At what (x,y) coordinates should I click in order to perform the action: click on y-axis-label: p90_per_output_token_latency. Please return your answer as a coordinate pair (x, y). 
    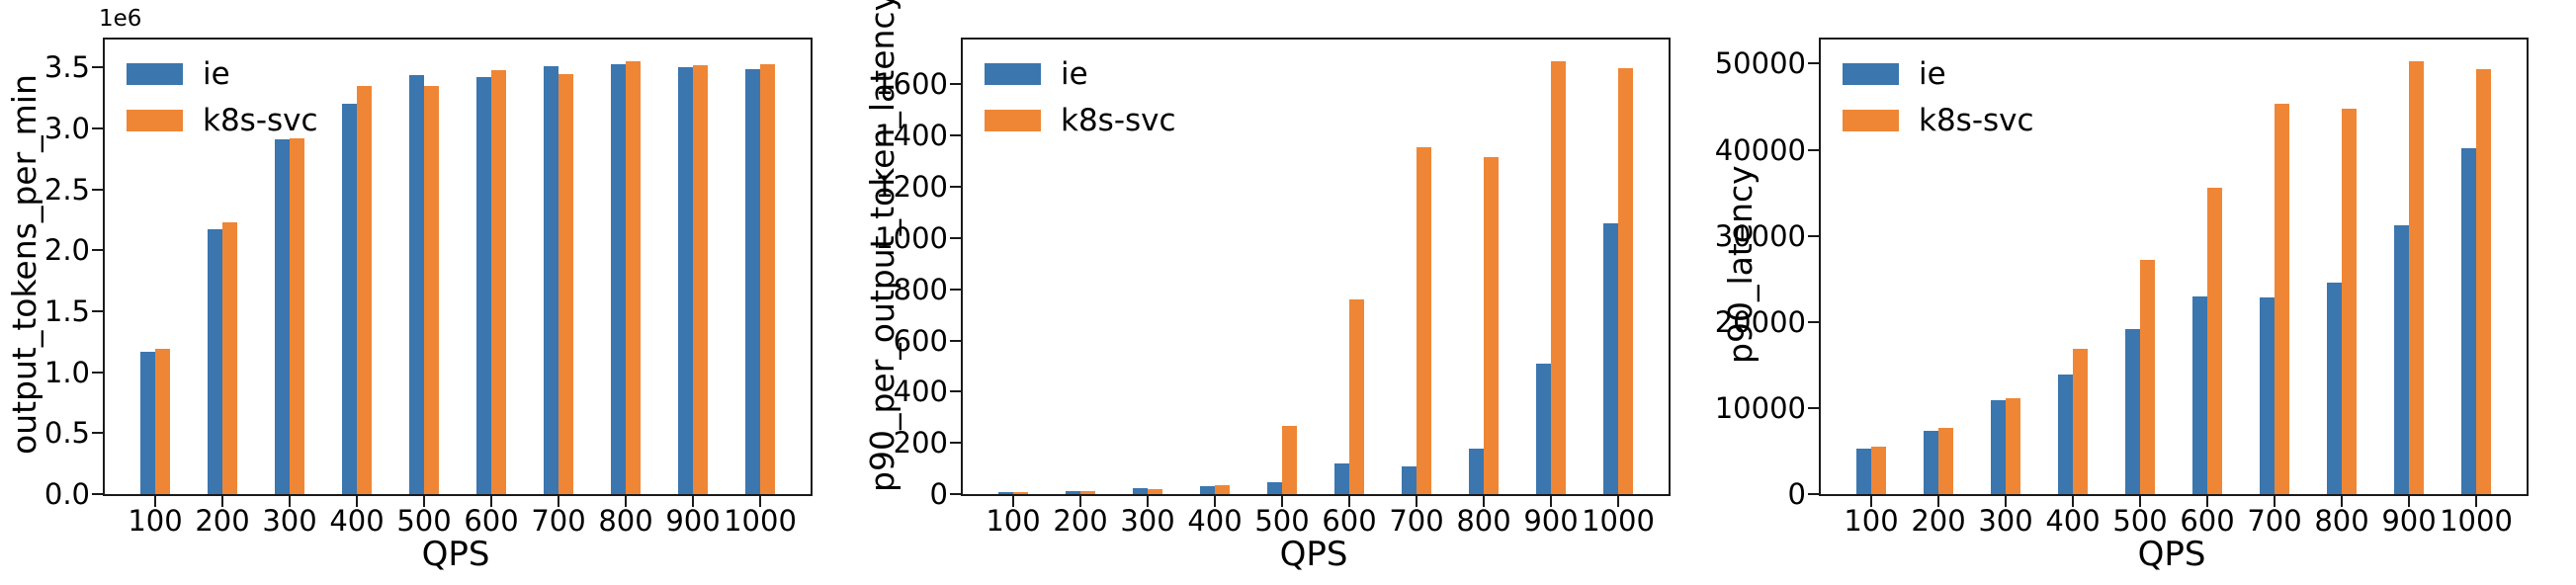
    Looking at the image, I should click on (882, 246).